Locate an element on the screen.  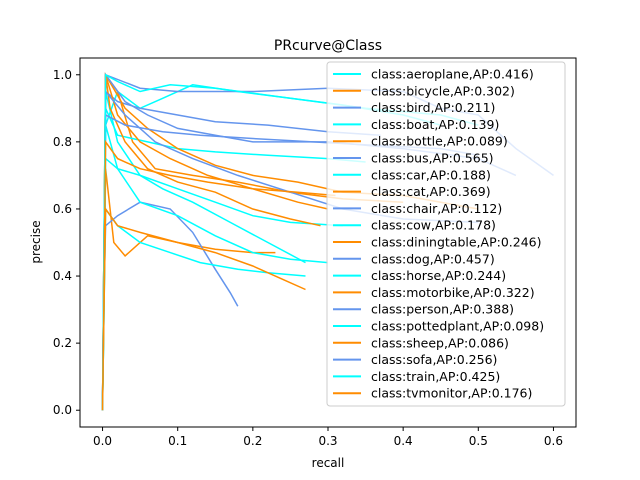
legend-entry-label: class:sofa,AP:0.256) is located at coordinates (434, 359).